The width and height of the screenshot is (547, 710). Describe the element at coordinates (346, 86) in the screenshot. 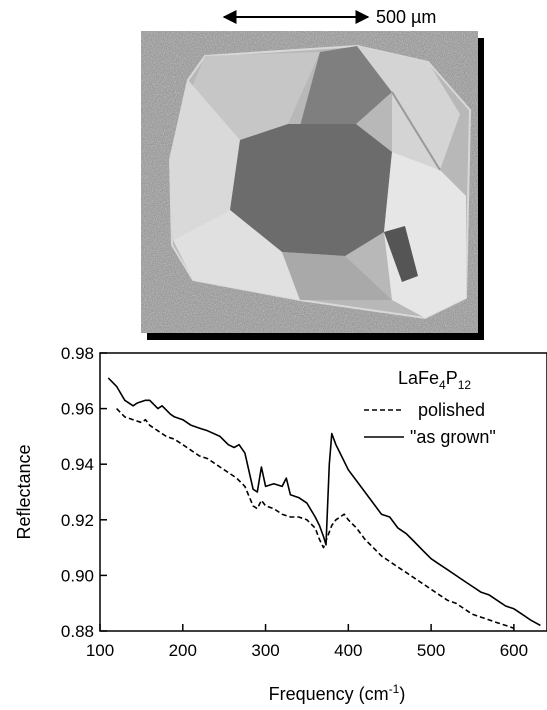

I see `facet-top-center` at that location.